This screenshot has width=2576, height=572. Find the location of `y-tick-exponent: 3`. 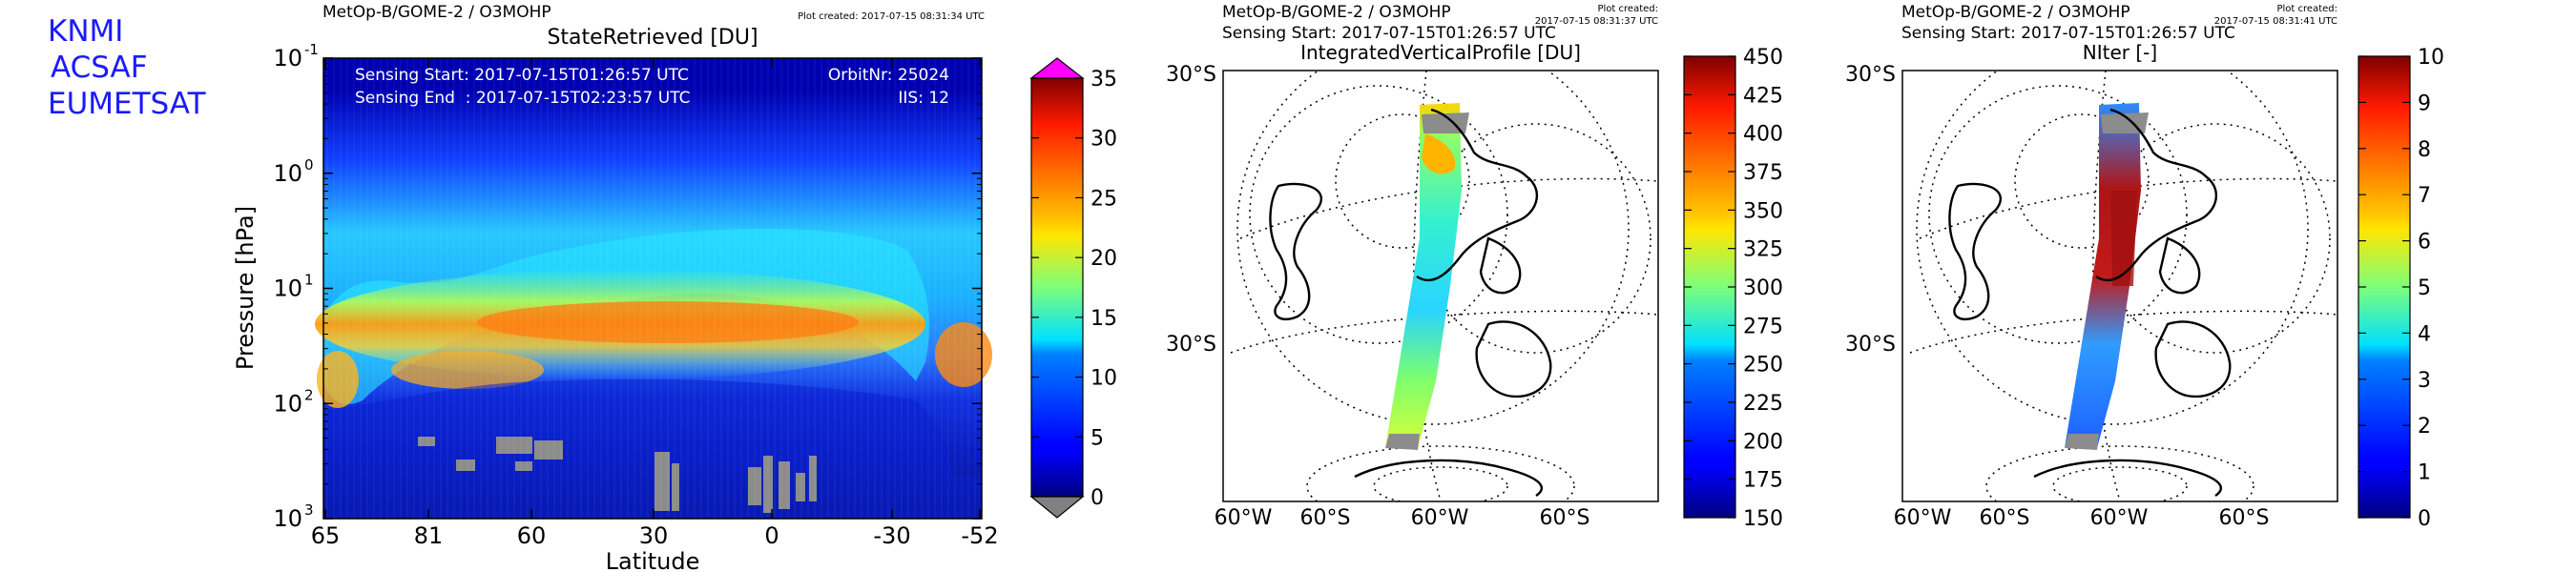

y-tick-exponent: 3 is located at coordinates (309, 510).